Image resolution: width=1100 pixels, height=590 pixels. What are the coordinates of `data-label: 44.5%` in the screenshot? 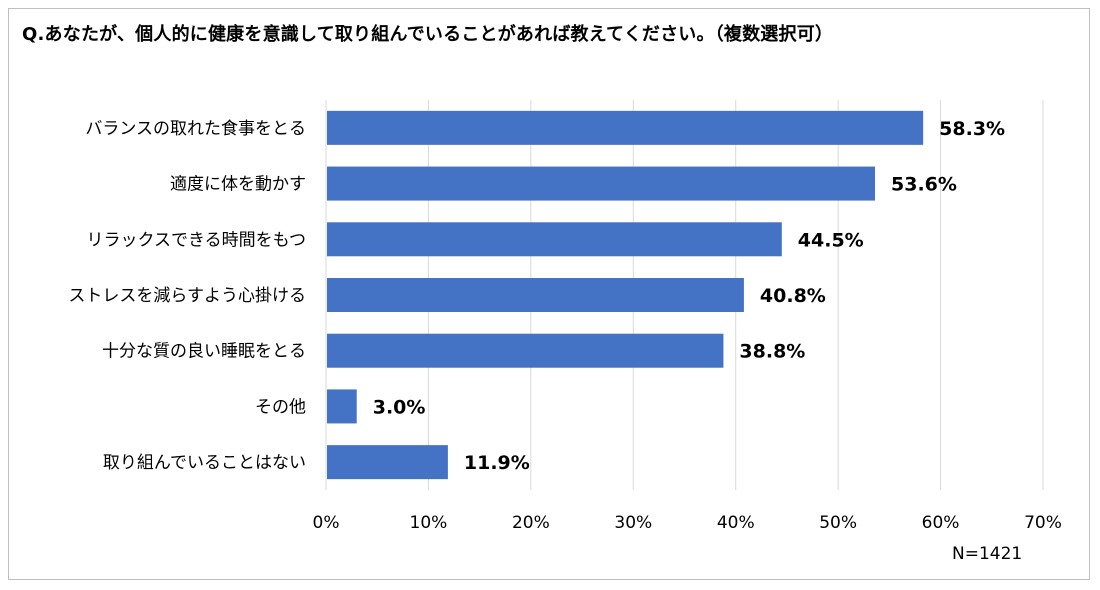 It's located at (831, 240).